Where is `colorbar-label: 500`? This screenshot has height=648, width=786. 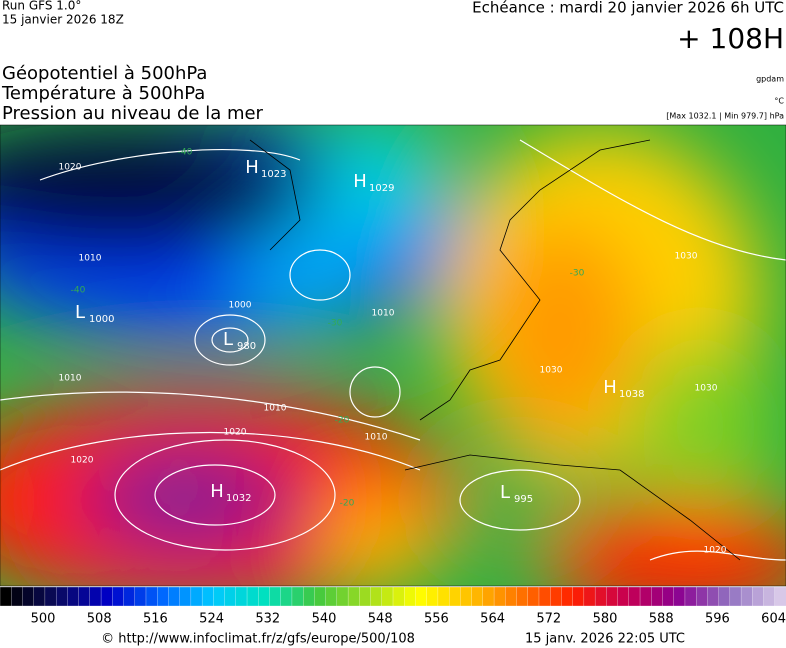
colorbar-label: 500 is located at coordinates (43, 619).